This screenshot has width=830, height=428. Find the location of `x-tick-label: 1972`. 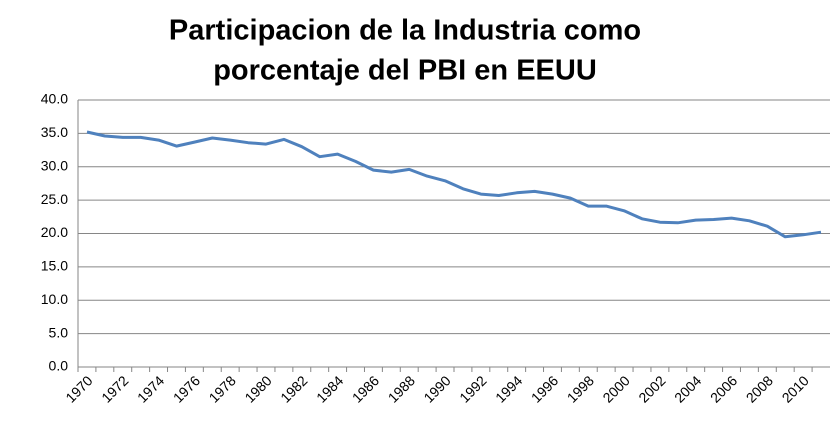

x-tick-label: 1972 is located at coordinates (114, 388).